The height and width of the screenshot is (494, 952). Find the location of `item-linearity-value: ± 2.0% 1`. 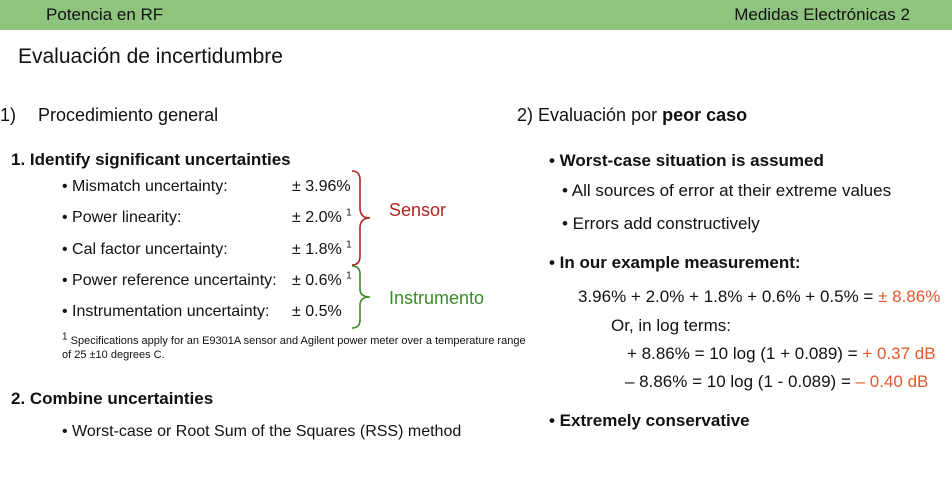

item-linearity-value: ± 2.0% 1 is located at coordinates (322, 216).